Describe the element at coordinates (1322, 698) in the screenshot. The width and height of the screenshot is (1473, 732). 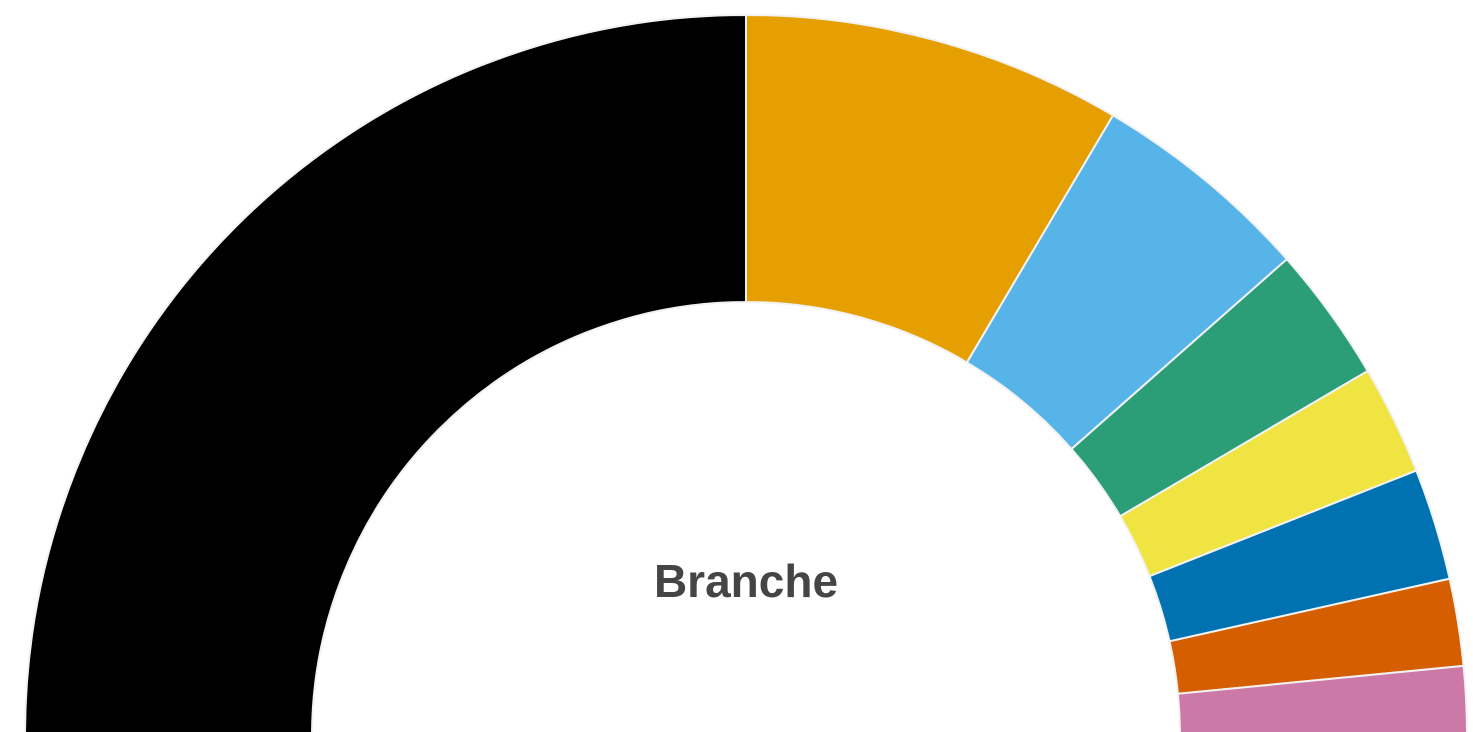
I see `segment` at that location.